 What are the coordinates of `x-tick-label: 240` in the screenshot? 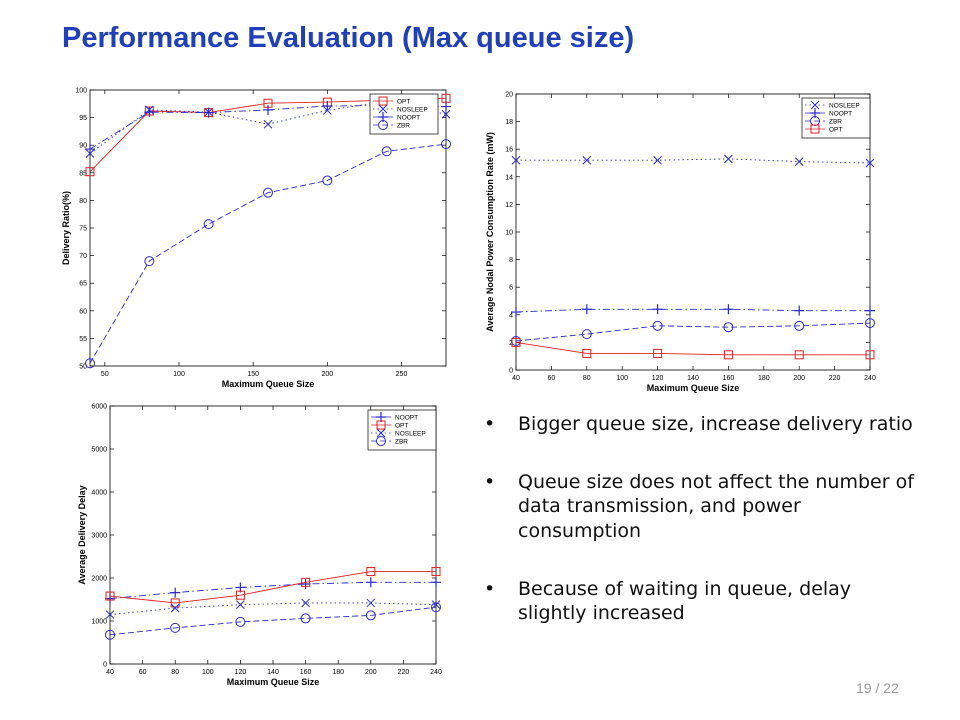 It's located at (870, 378).